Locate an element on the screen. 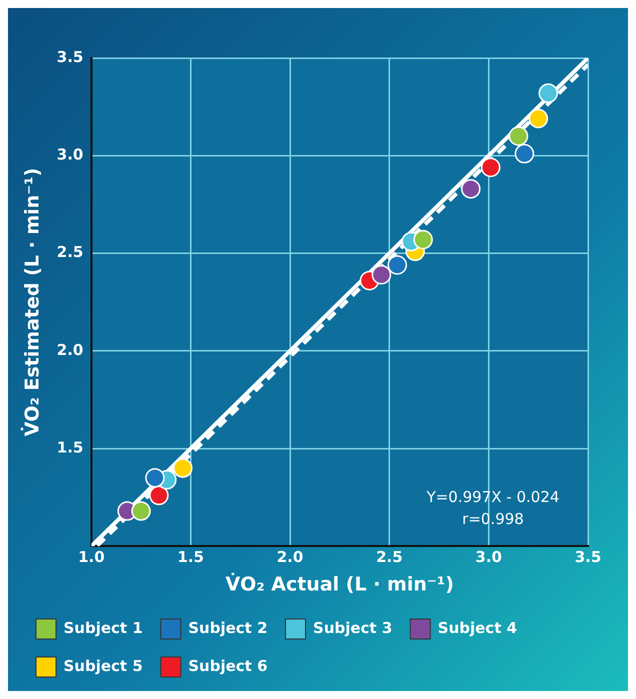  x-tick-label: 3.5 is located at coordinates (588, 557).